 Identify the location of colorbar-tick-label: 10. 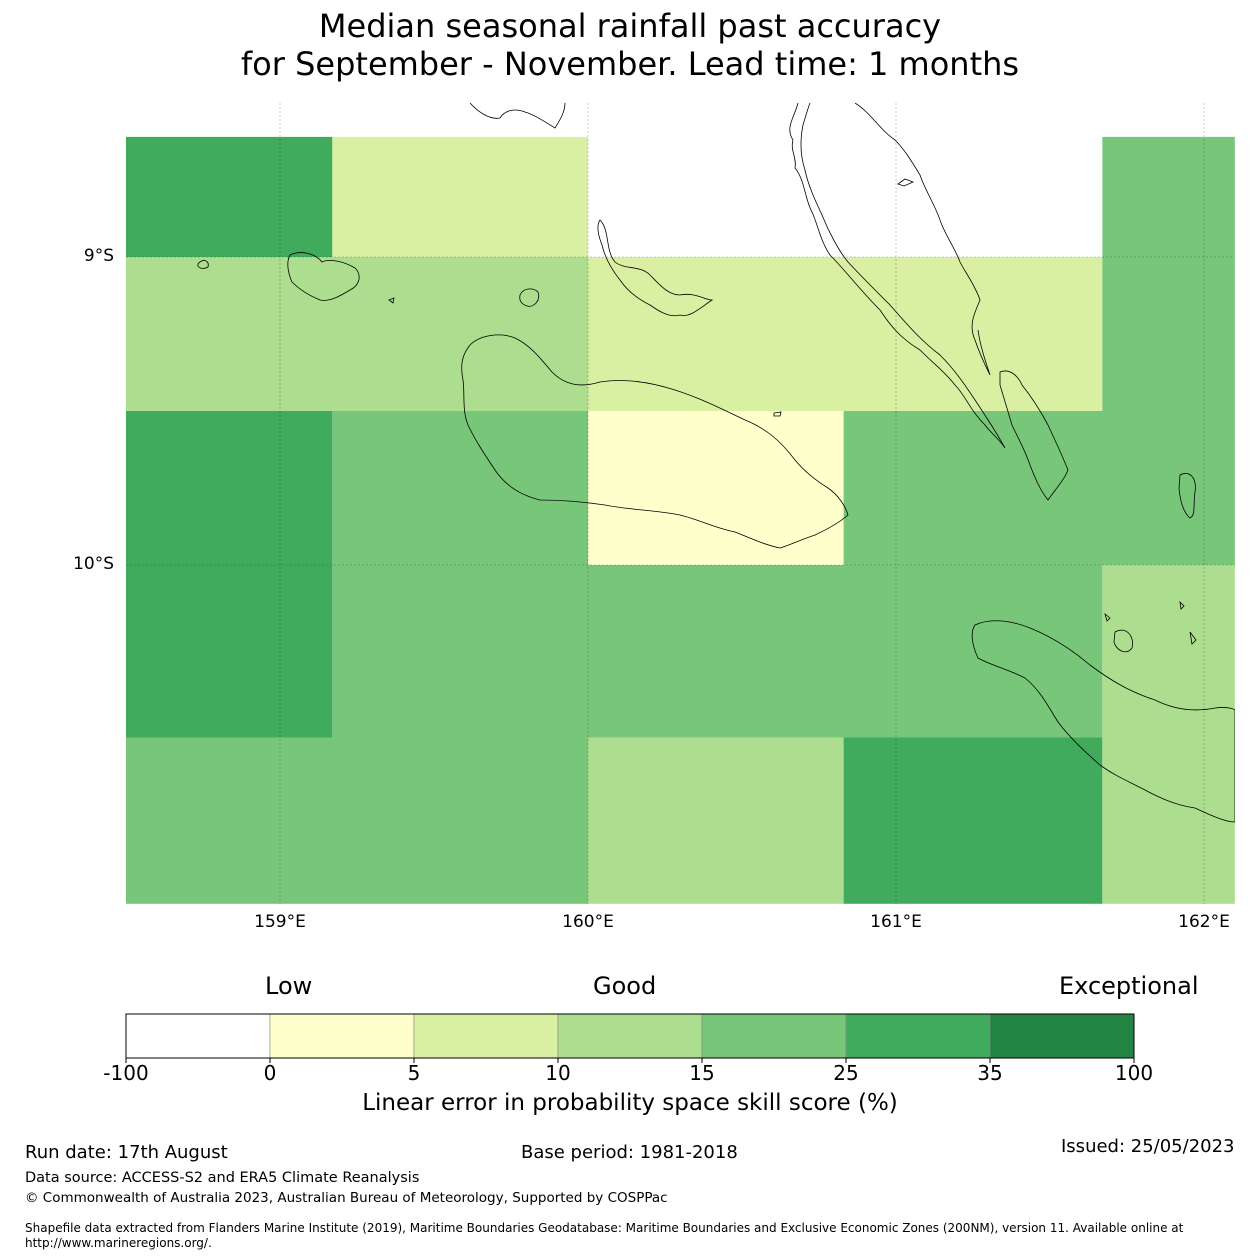
(558, 1073).